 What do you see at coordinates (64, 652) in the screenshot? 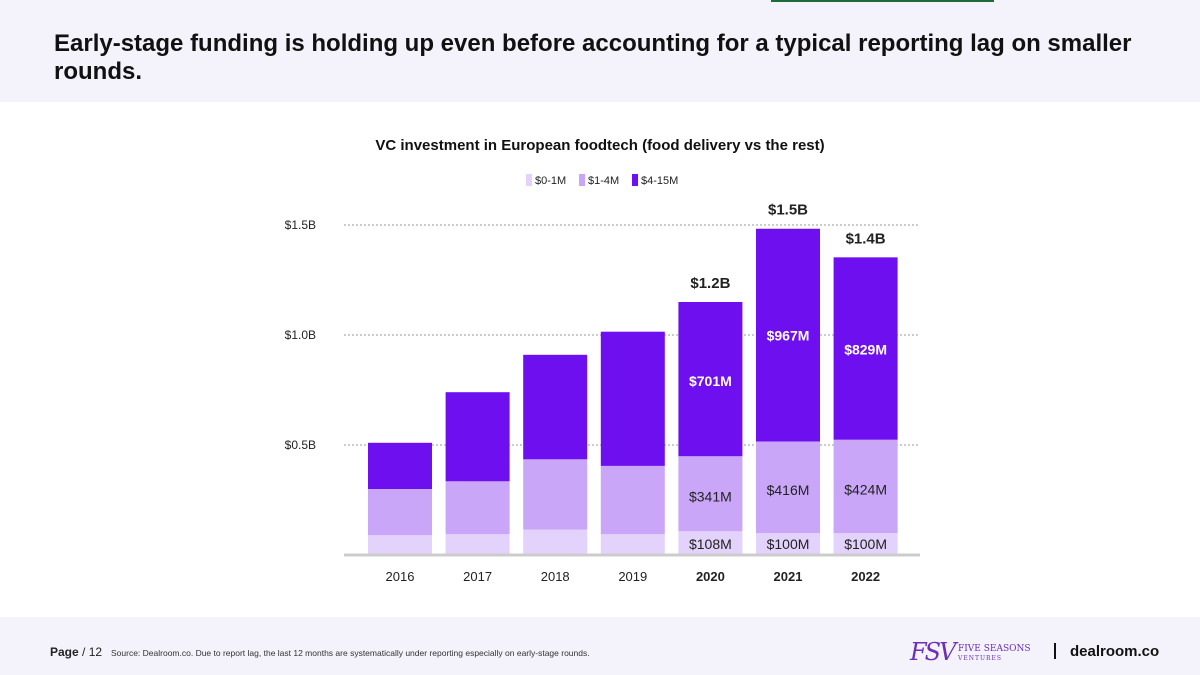
I see `page-label: Page` at bounding box center [64, 652].